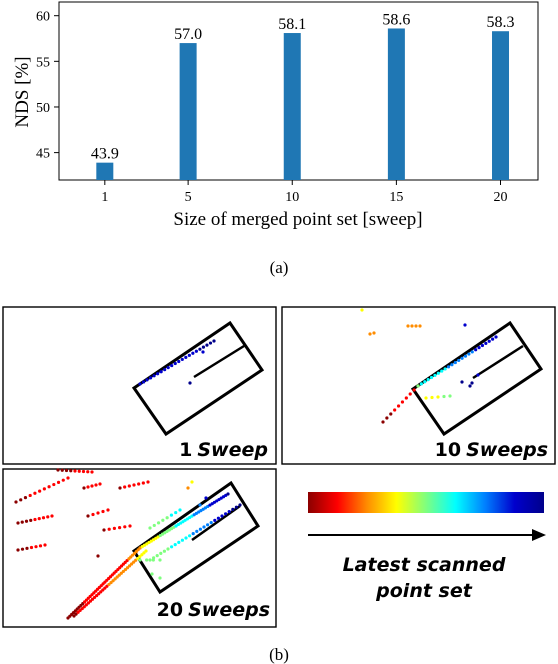 This screenshot has height=664, width=558. I want to click on y-axis-label: NDS [%], so click(22, 91).